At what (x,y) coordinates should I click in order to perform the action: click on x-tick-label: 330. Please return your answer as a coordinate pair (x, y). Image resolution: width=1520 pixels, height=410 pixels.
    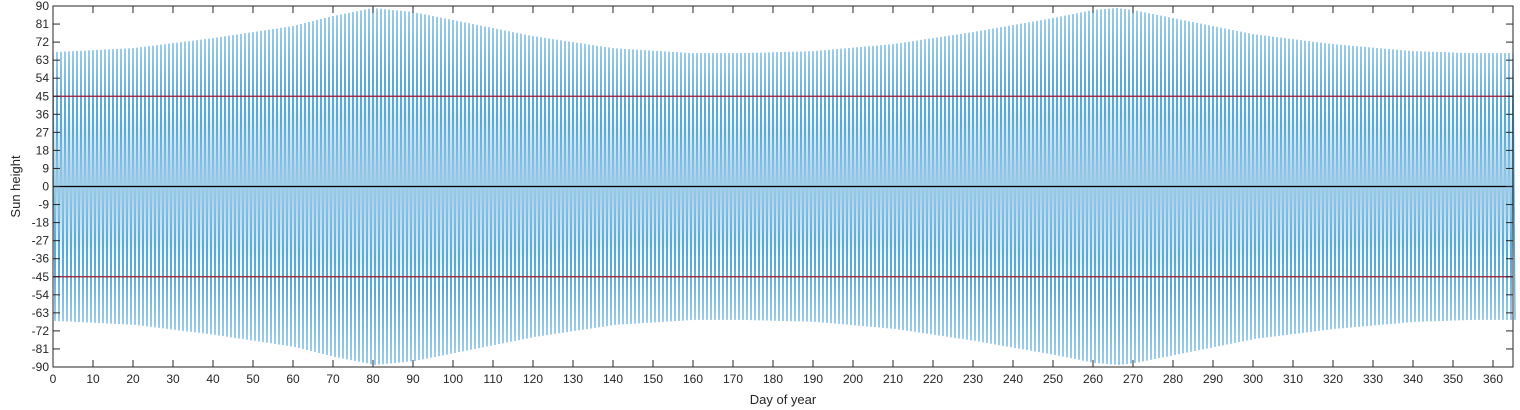
    Looking at the image, I should click on (1373, 379).